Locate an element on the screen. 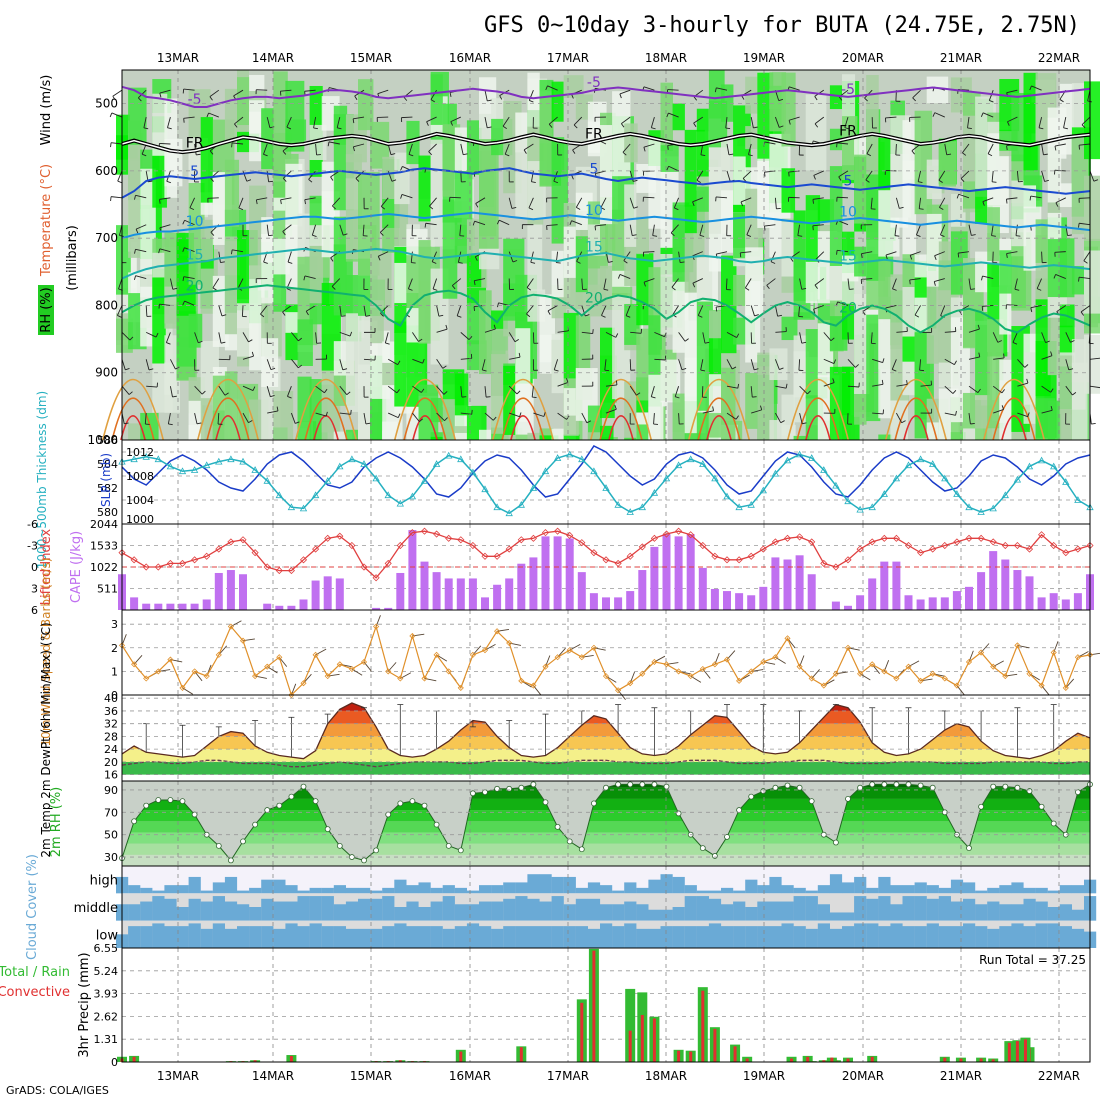 The image size is (1100, 1100). isotherm-label: 10 is located at coordinates (195, 222).